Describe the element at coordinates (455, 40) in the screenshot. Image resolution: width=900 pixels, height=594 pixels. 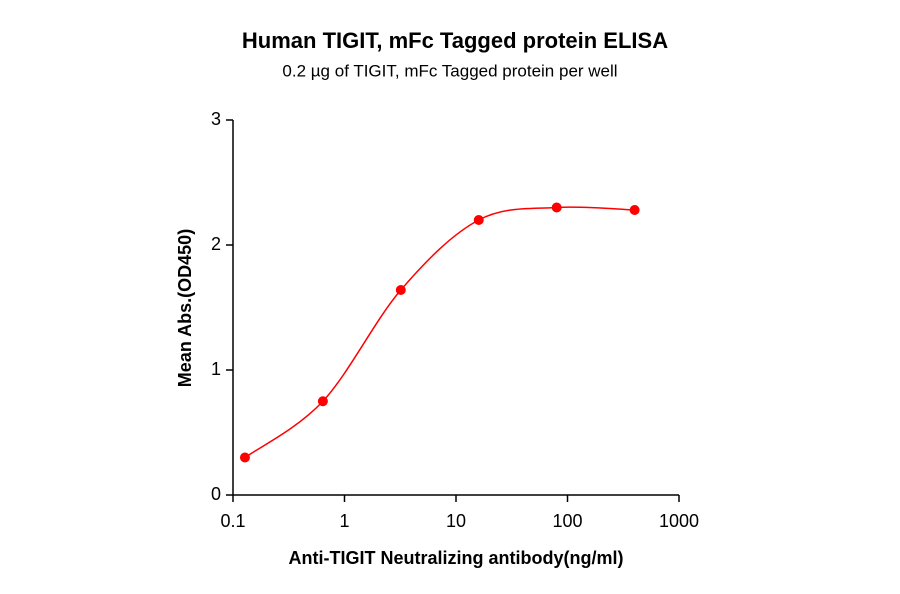
I see `chart-title: Human TIGIT, mFc Tagged protein ELISA` at that location.